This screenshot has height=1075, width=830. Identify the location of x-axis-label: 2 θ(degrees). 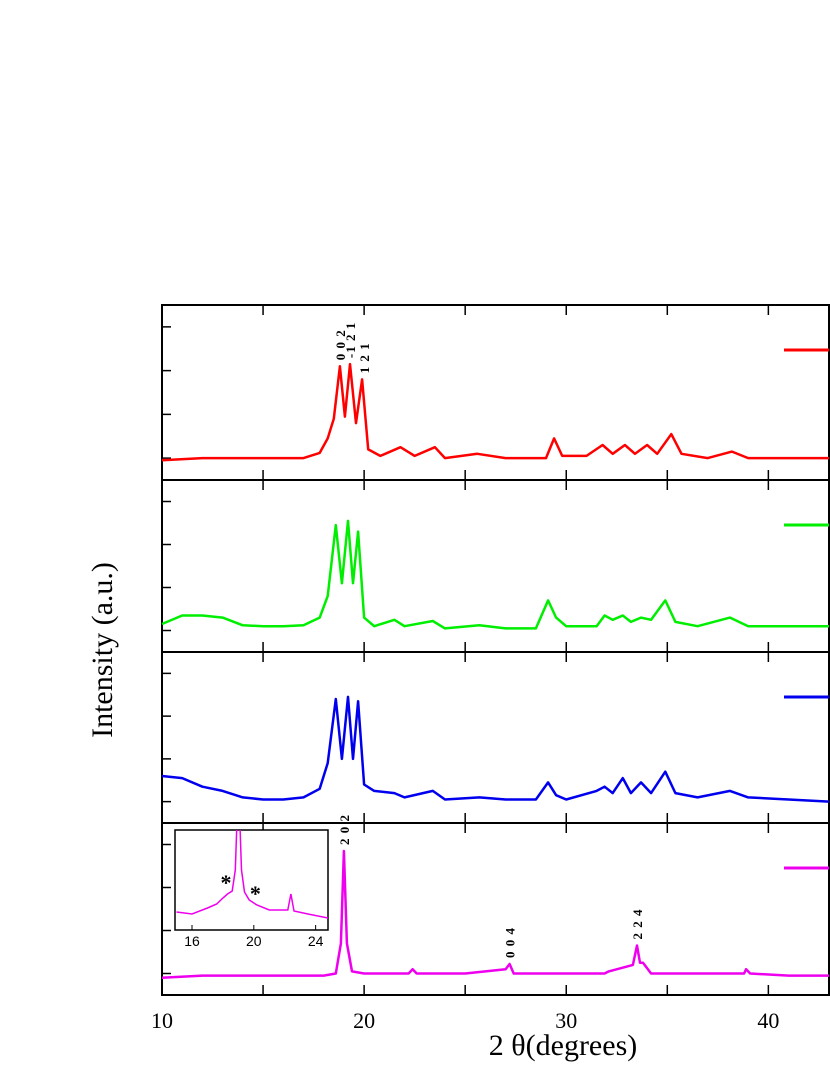
(563, 1045).